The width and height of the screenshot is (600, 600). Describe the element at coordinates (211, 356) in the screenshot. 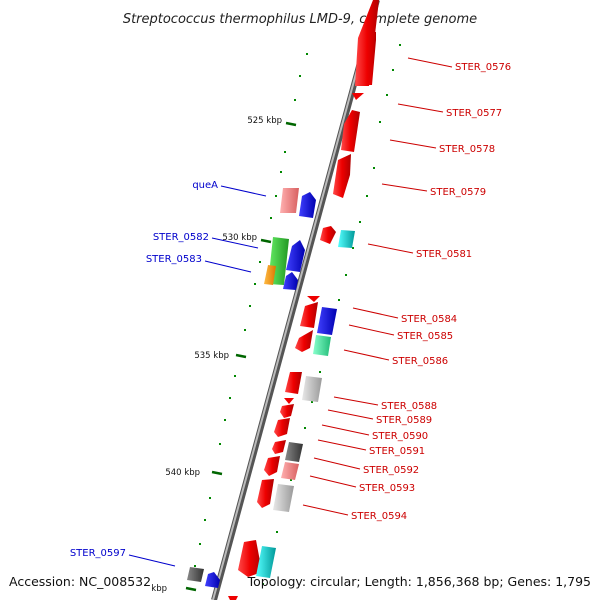

I see `scale-label-535: 535 kbp` at that location.